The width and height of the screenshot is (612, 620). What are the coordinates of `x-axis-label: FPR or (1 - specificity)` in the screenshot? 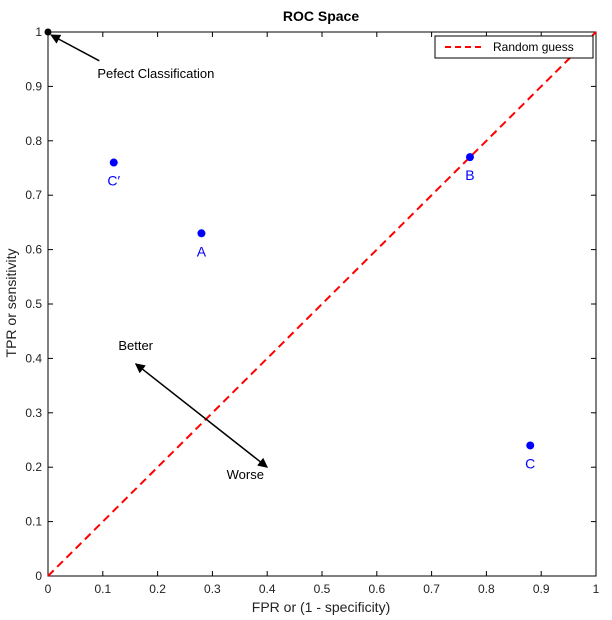 It's located at (321, 607).